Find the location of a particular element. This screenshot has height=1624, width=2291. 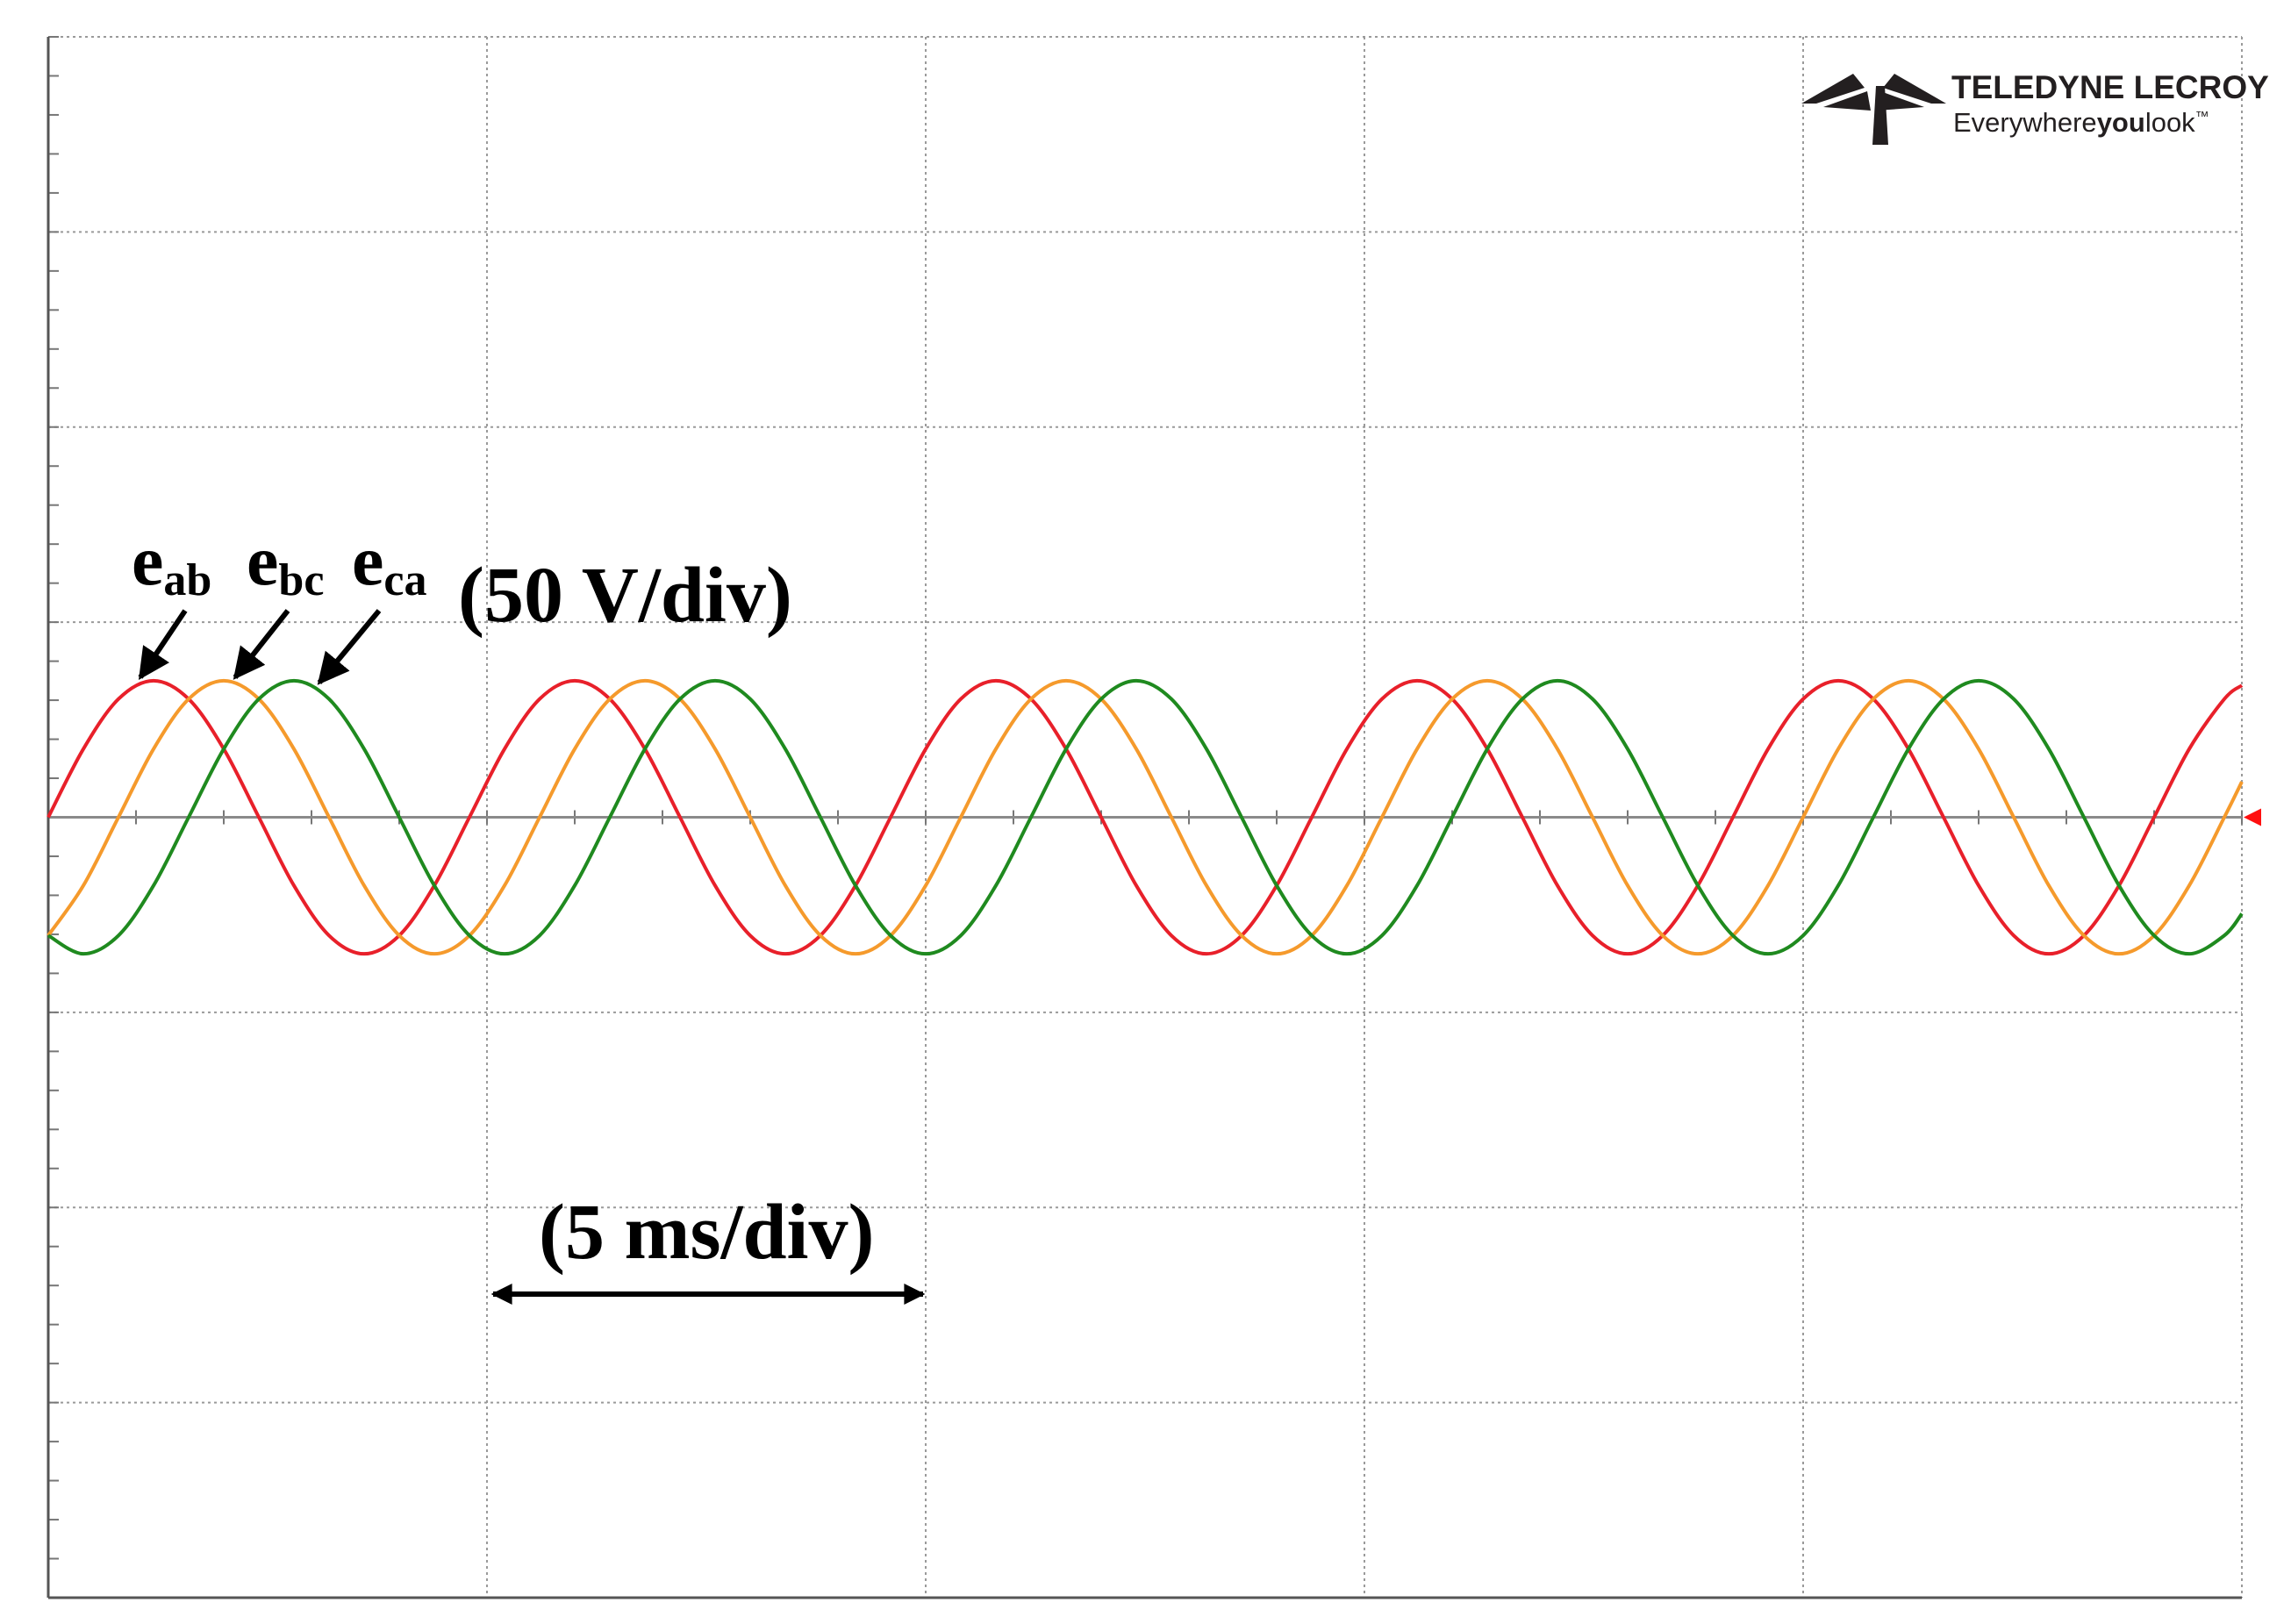

series-label: eca is located at coordinates (389, 562).